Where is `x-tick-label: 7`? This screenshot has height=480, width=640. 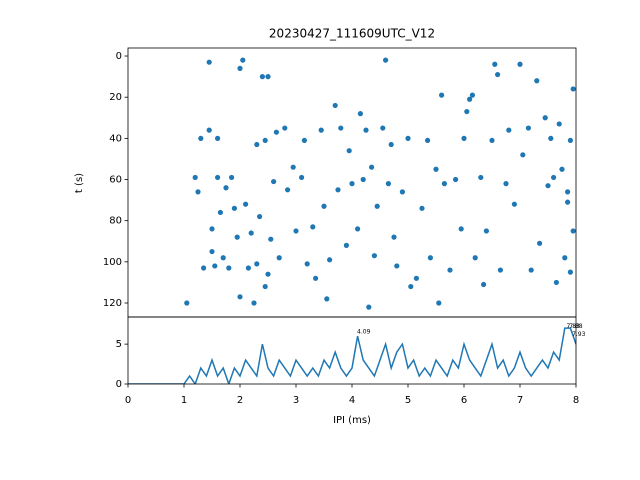 x-tick-label: 7 is located at coordinates (520, 400).